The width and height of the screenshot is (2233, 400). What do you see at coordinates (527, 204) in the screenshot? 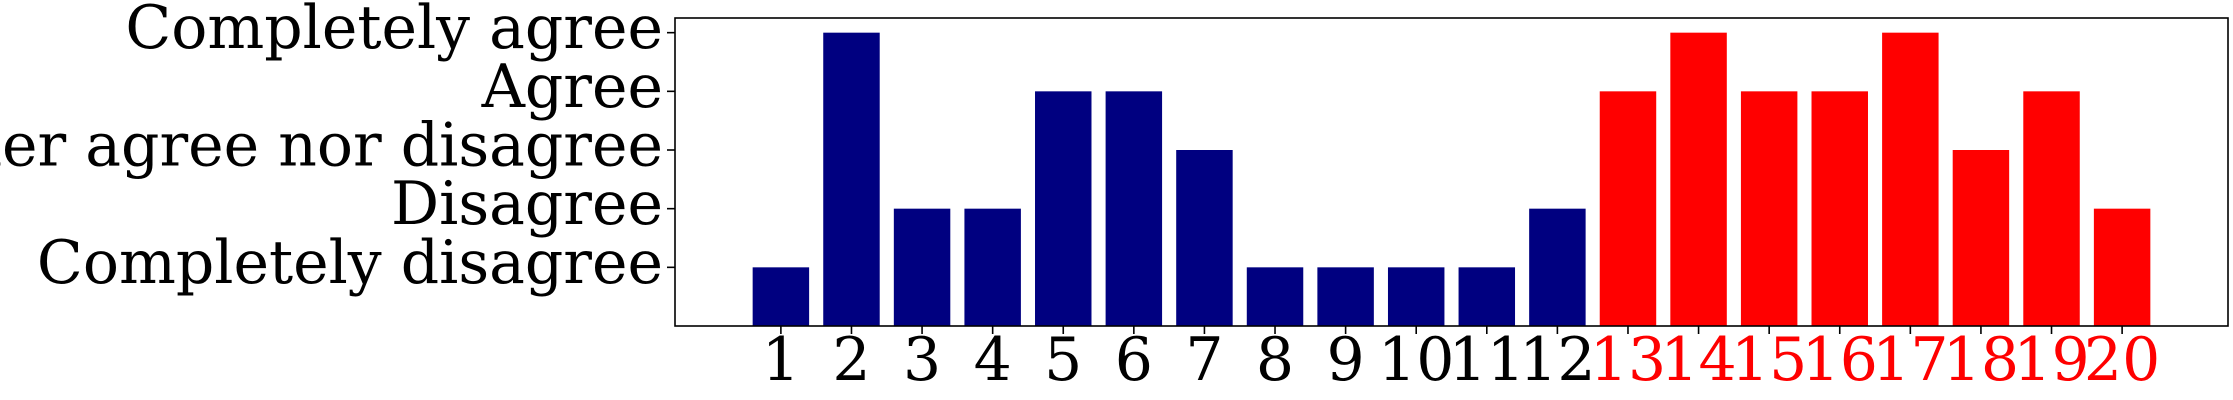
I see `y-tick-label-2: Disagree` at bounding box center [527, 204].